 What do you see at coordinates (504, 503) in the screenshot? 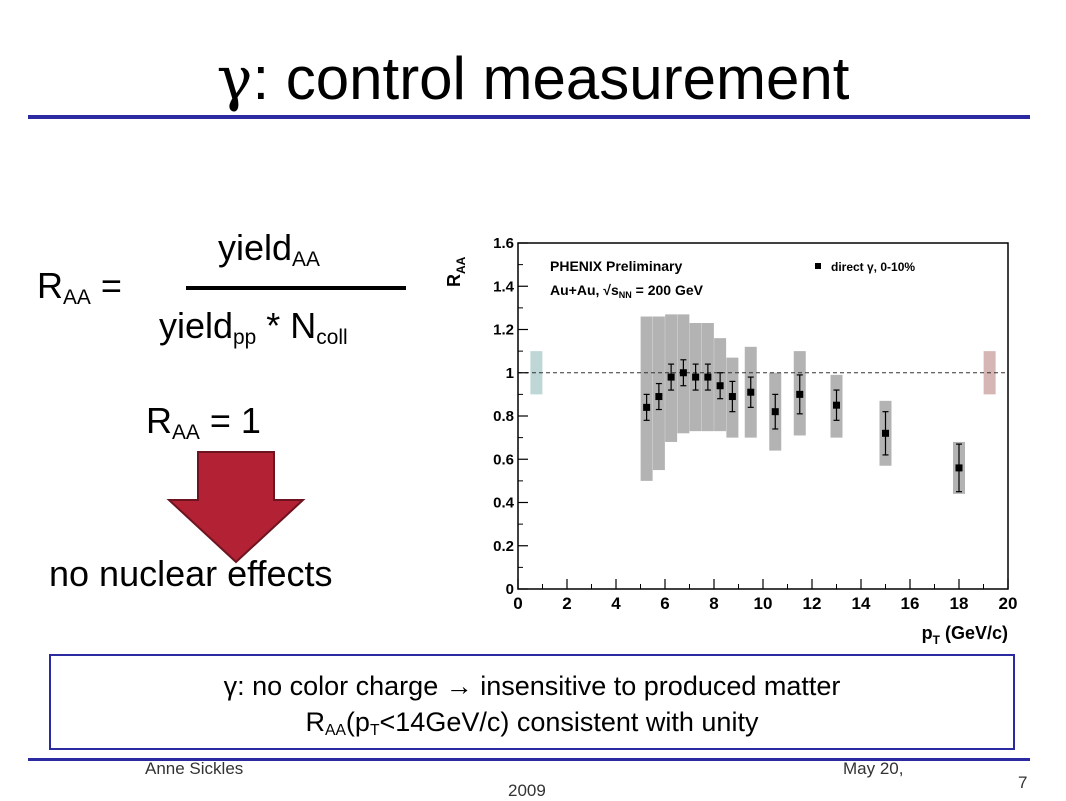
I see `y-tick-label: 0.4` at bounding box center [504, 503].